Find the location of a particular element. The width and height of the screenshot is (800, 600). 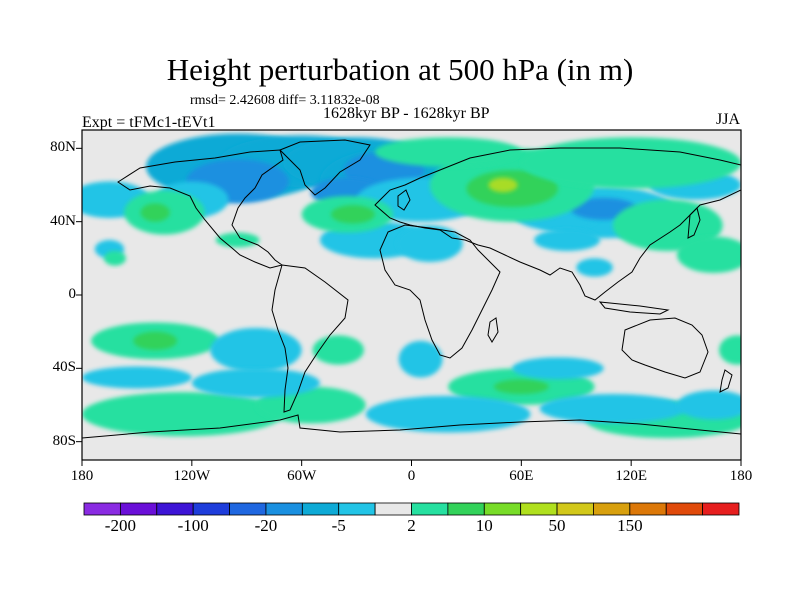

colorbar-label: -20 is located at coordinates (266, 525).